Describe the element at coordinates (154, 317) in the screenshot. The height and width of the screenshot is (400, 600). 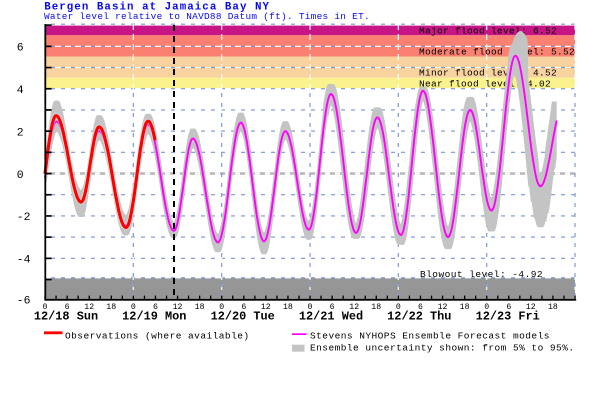
I see `svg-text: 12/19 Mon` at that location.